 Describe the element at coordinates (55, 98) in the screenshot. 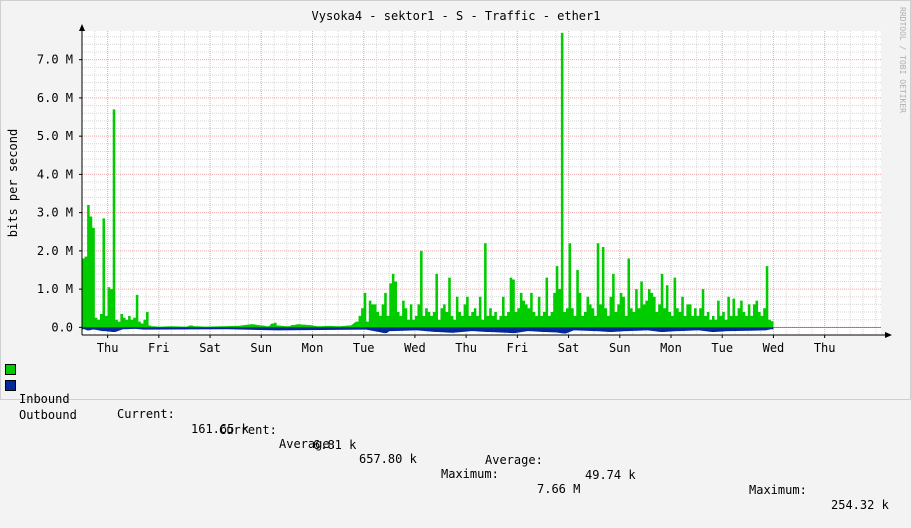

I see `y-tick-label: 6.0 M` at that location.